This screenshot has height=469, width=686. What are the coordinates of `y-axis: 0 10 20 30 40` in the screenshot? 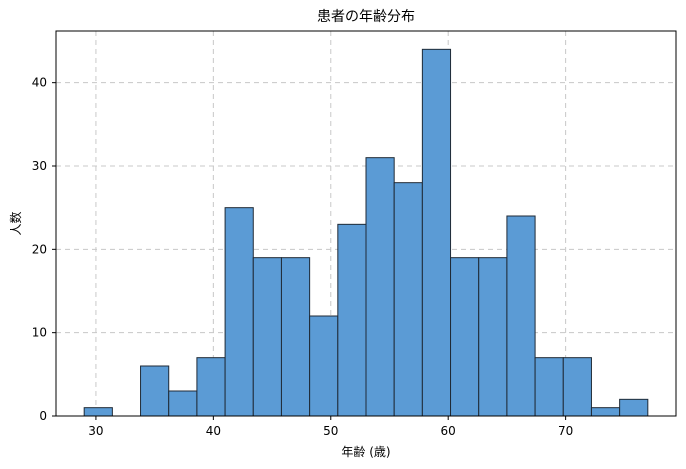 It's located at (44, 249).